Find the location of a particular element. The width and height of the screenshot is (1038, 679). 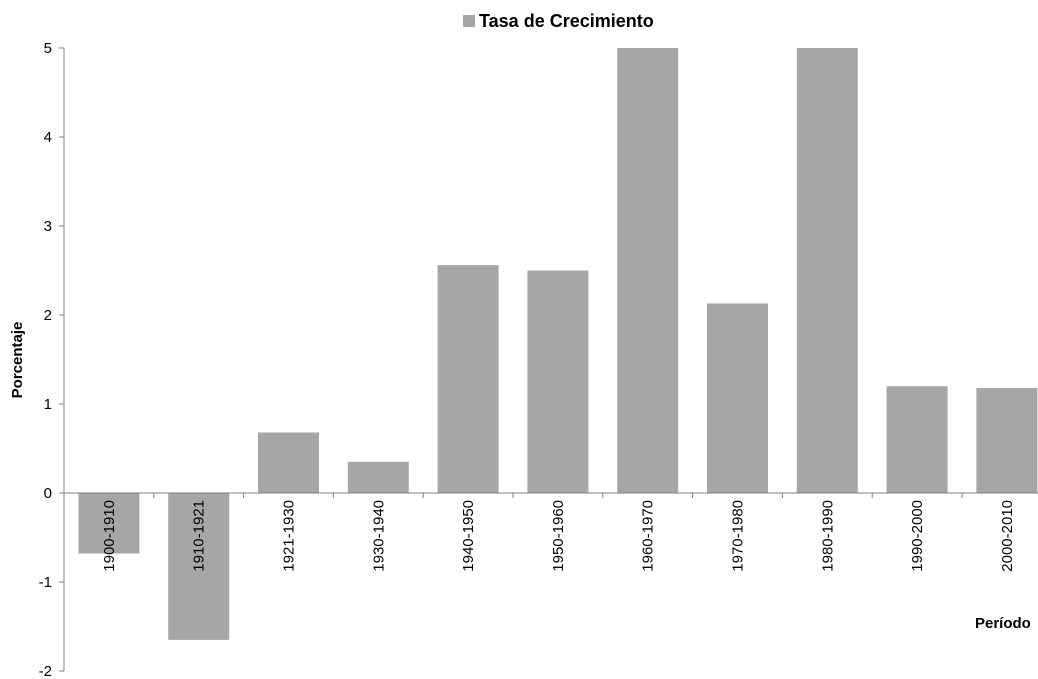

category-label: 1980-1990 is located at coordinates (827, 536).